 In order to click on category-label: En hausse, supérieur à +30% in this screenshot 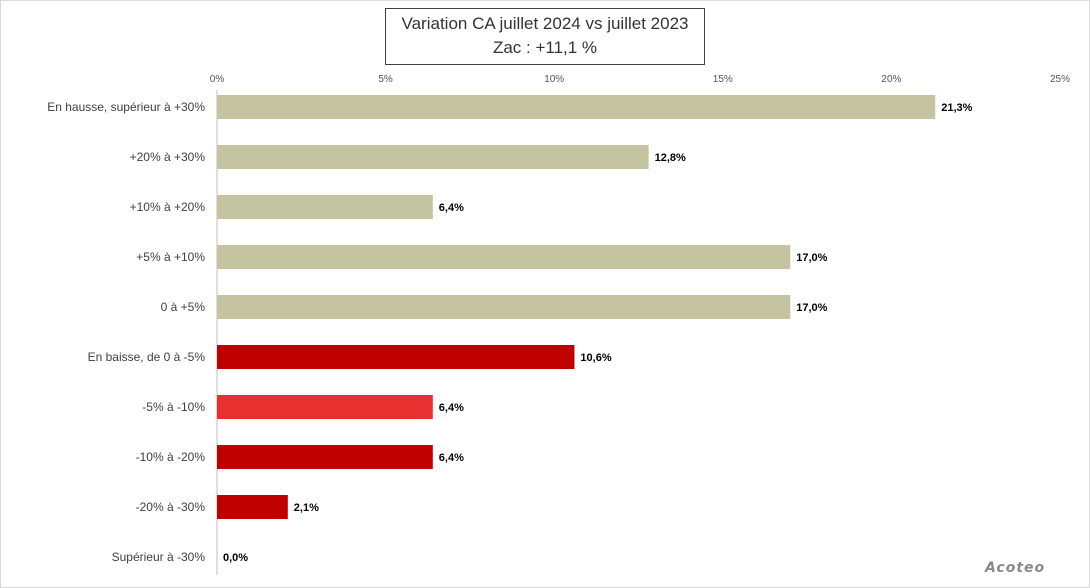, I will do `click(126, 107)`.